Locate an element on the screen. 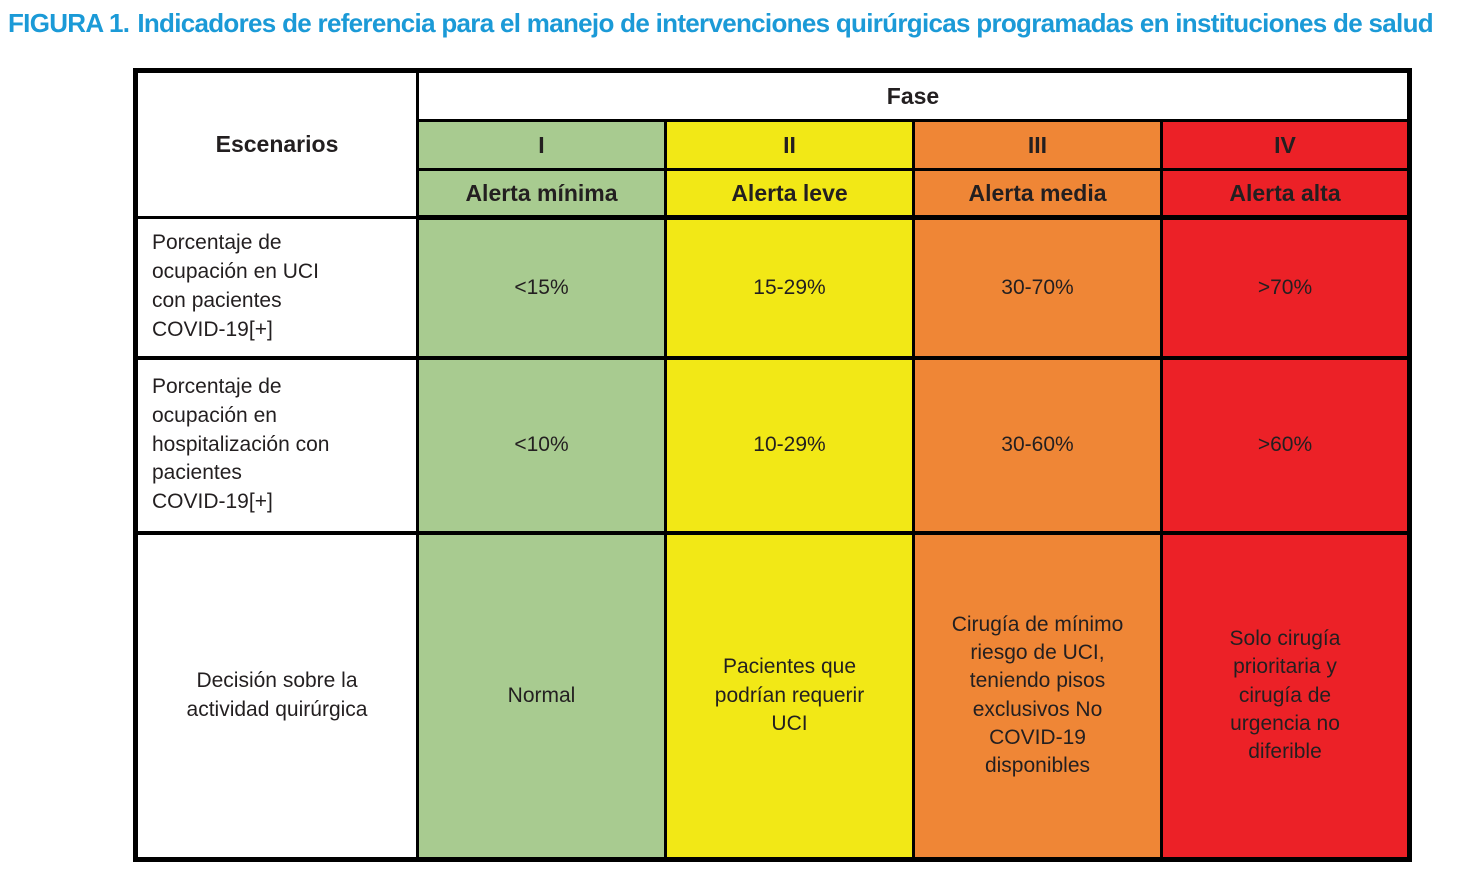 Image resolution: width=1478 pixels, height=883 pixels. surgical-decision-phase-1-cell: Normal is located at coordinates (541, 696).